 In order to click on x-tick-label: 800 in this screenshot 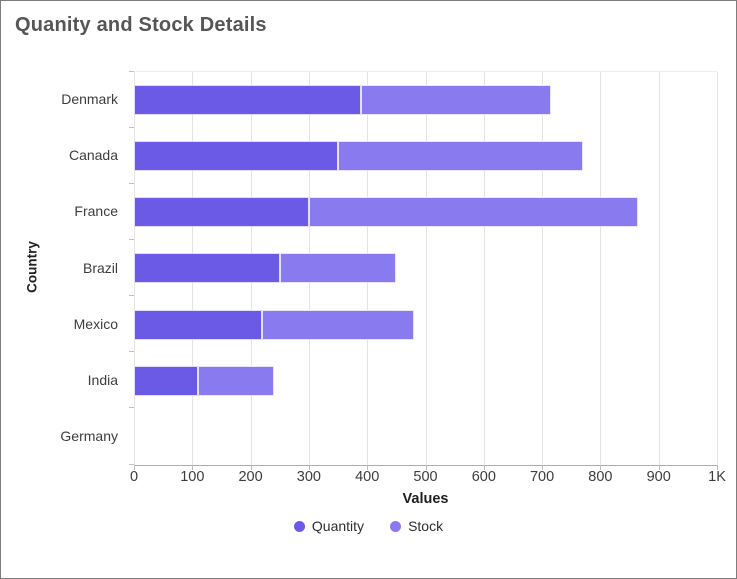, I will do `click(600, 477)`.